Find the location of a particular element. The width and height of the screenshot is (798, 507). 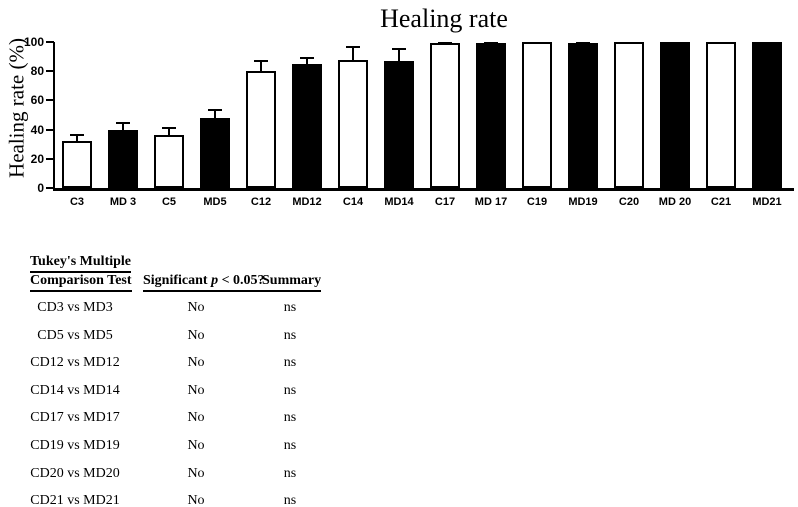

x-tick-label: C3 is located at coordinates (77, 202).